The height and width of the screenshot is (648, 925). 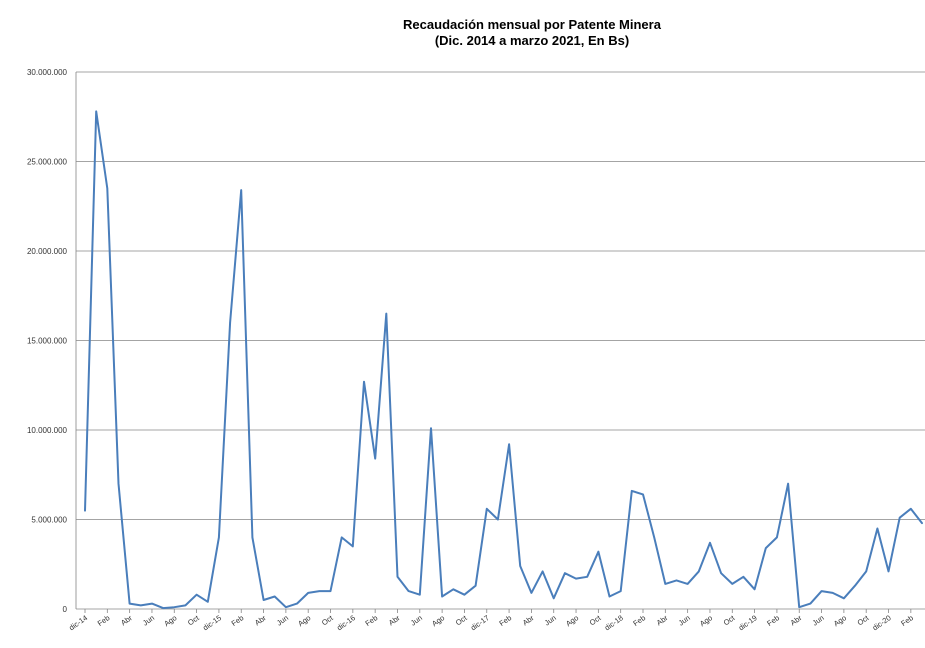 I want to click on y-tick-label: 30.000.000, so click(x=47, y=72).